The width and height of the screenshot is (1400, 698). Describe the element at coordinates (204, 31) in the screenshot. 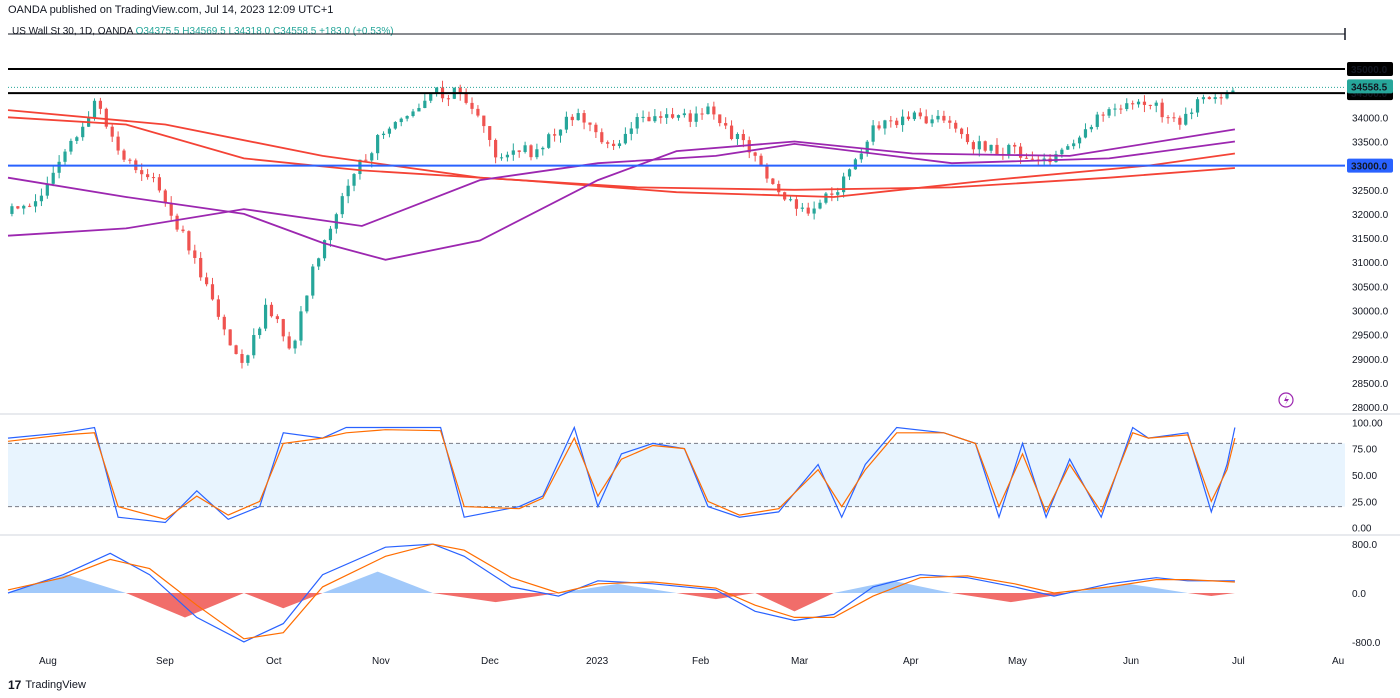

I see `high-value: H34569.5` at that location.